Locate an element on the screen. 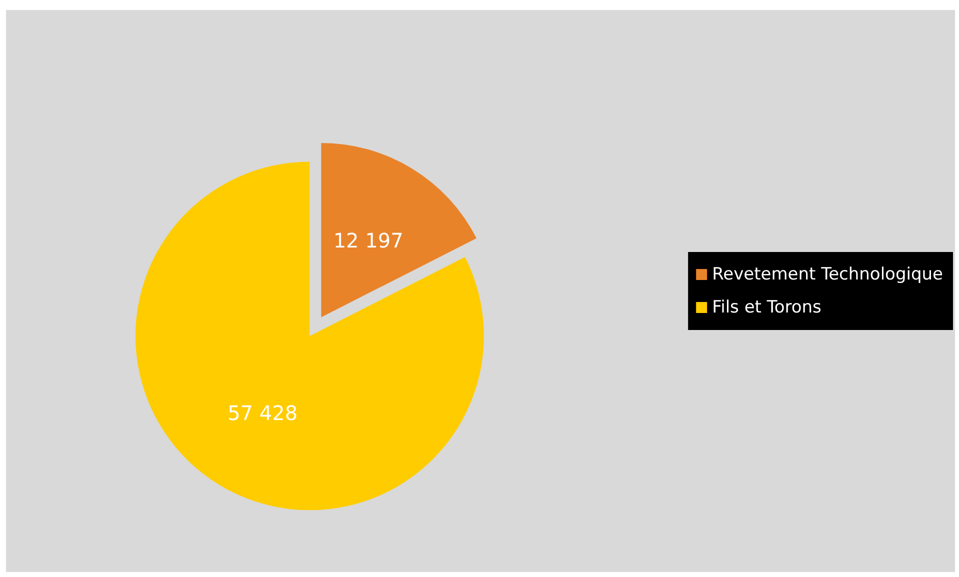  data-label: 12 197 is located at coordinates (368, 240).